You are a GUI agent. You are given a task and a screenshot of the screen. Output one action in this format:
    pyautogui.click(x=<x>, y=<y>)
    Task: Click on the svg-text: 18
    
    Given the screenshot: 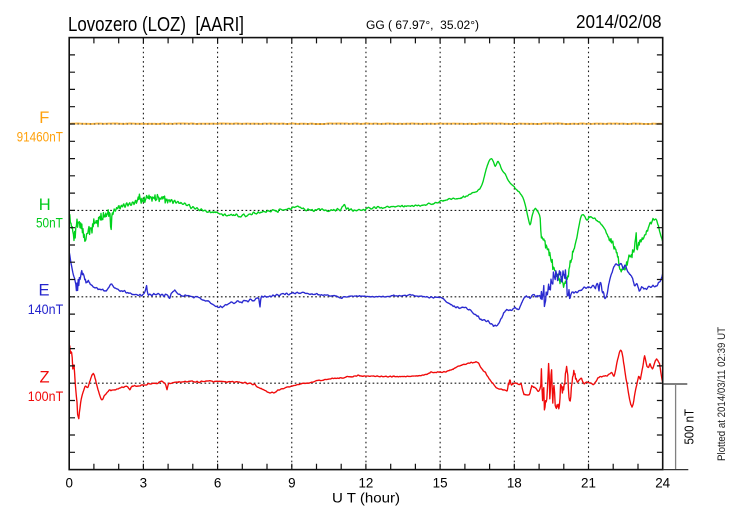 What is the action you would take?
    pyautogui.click(x=514, y=483)
    